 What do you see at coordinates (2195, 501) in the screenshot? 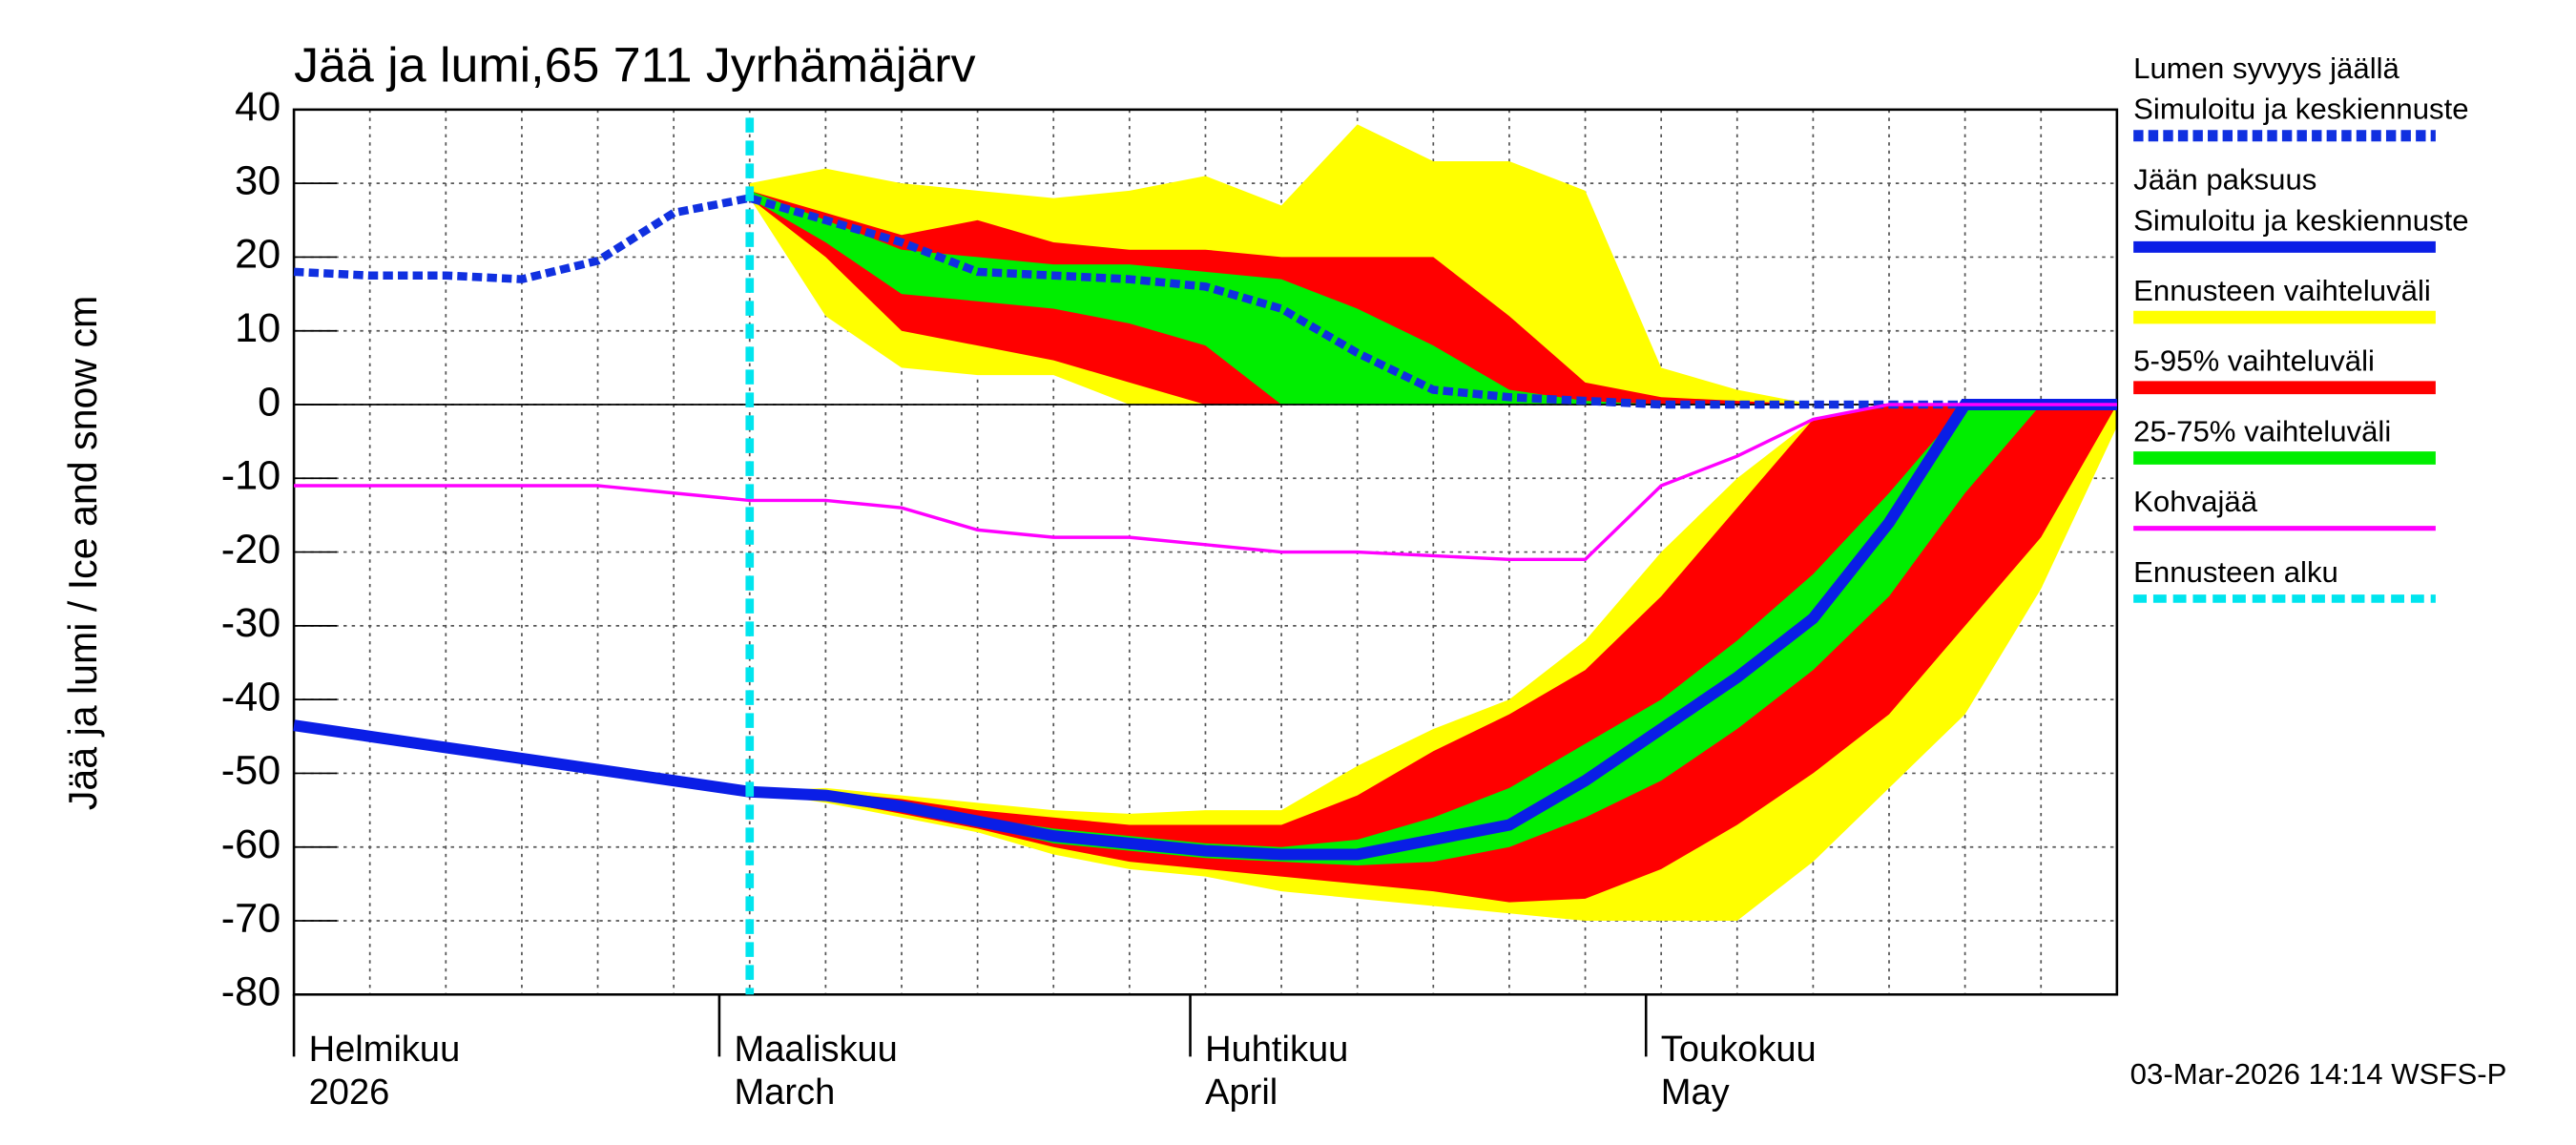
I see `legend-label: Kohvajää` at bounding box center [2195, 501].